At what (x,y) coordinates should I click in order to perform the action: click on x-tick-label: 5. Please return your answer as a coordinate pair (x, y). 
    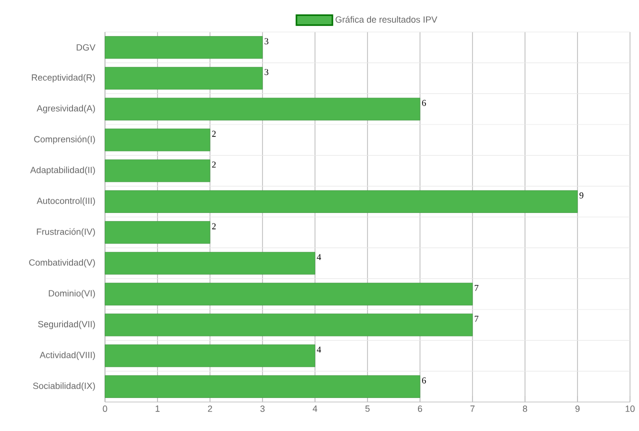
    Looking at the image, I should click on (367, 409).